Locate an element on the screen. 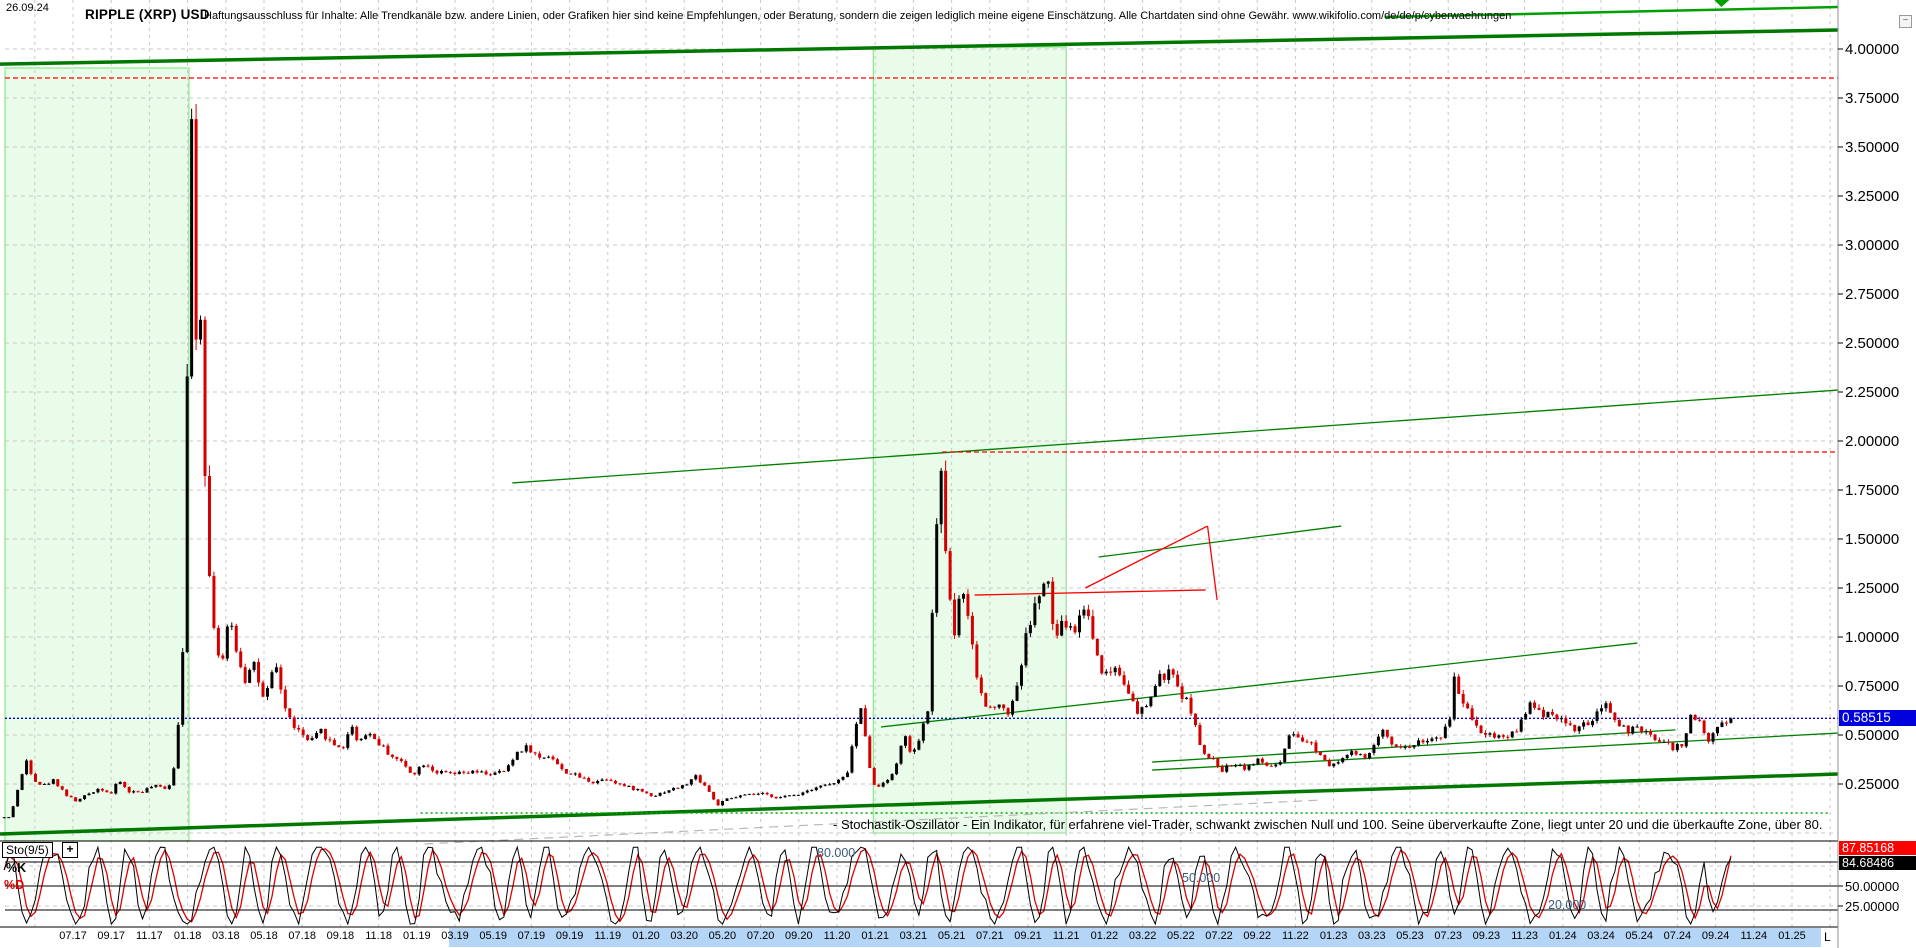 Image resolution: width=1916 pixels, height=948 pixels. osc-level-label: 80.000 is located at coordinates (836, 853).